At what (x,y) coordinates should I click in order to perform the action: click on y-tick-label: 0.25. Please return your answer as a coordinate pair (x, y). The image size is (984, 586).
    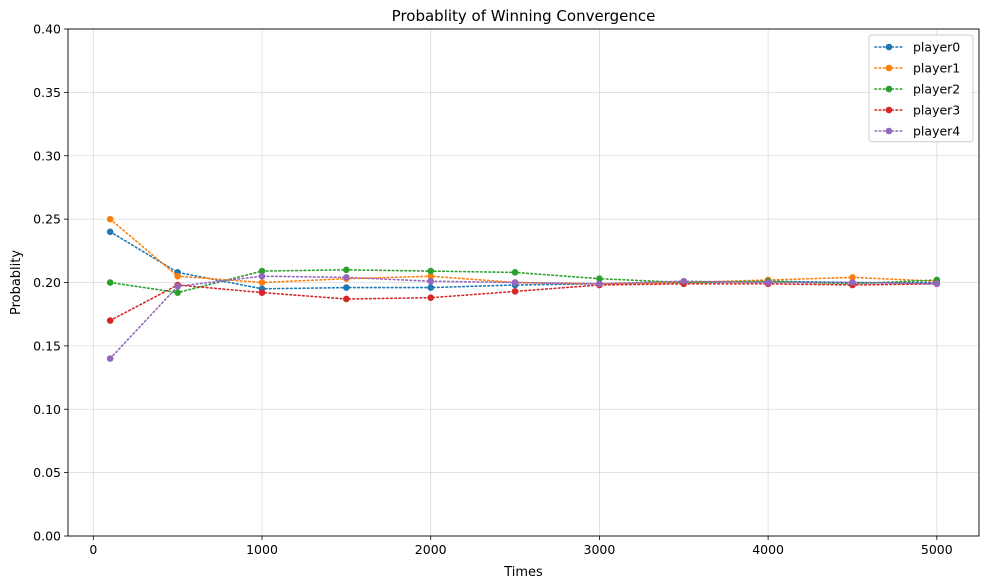
    Looking at the image, I should click on (47, 219).